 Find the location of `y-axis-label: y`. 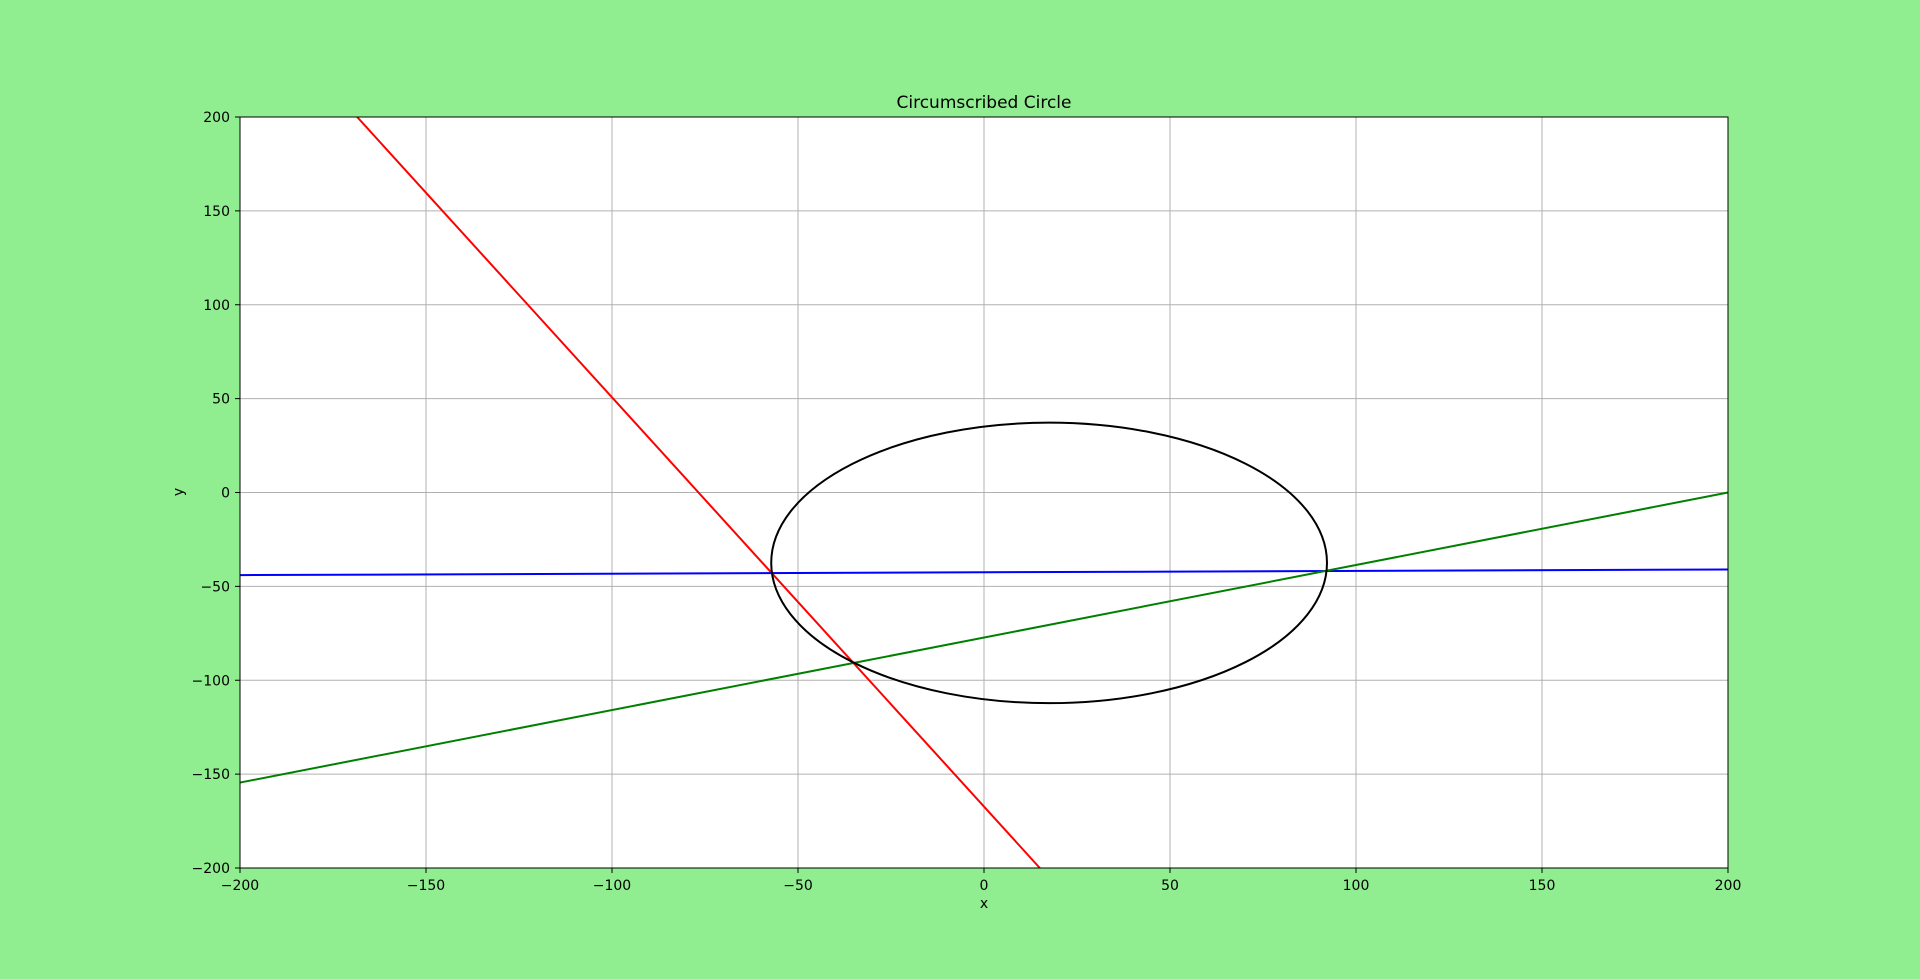

y-axis-label: y is located at coordinates (179, 492).